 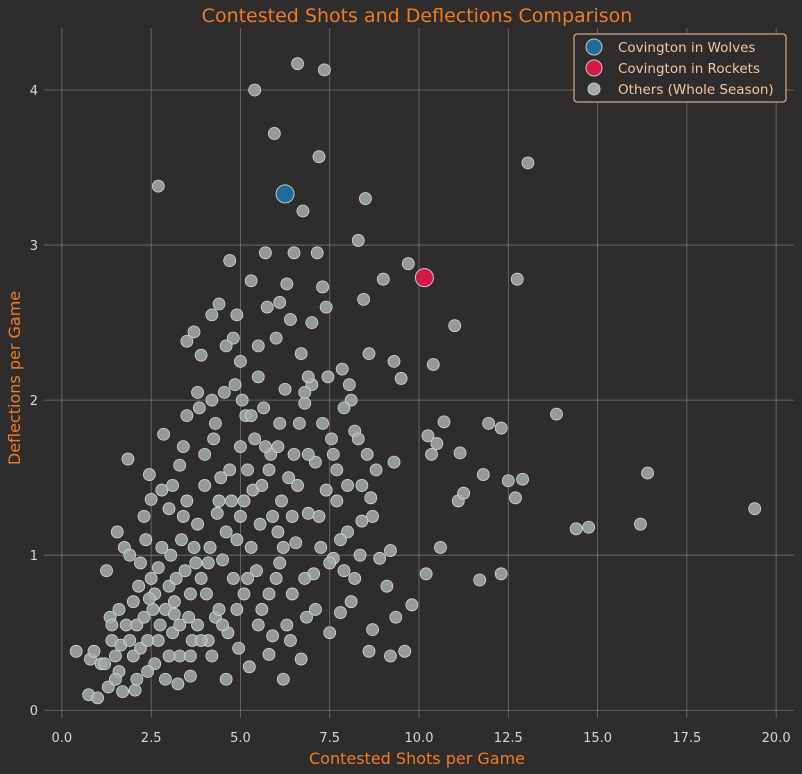 I want to click on y-tick-label: 3, so click(x=34, y=246).